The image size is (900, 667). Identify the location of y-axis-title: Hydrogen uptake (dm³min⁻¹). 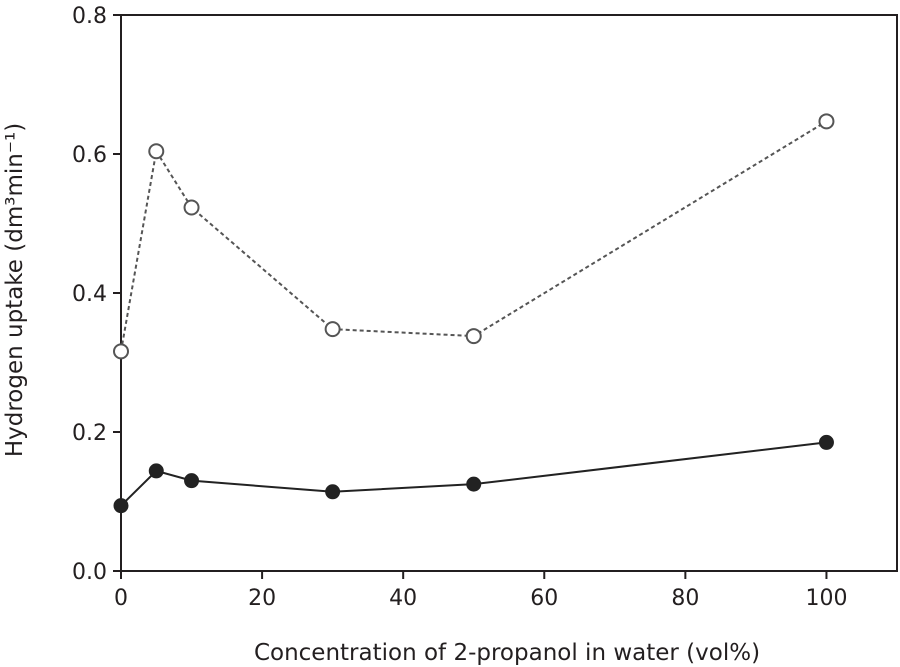
(15, 290).